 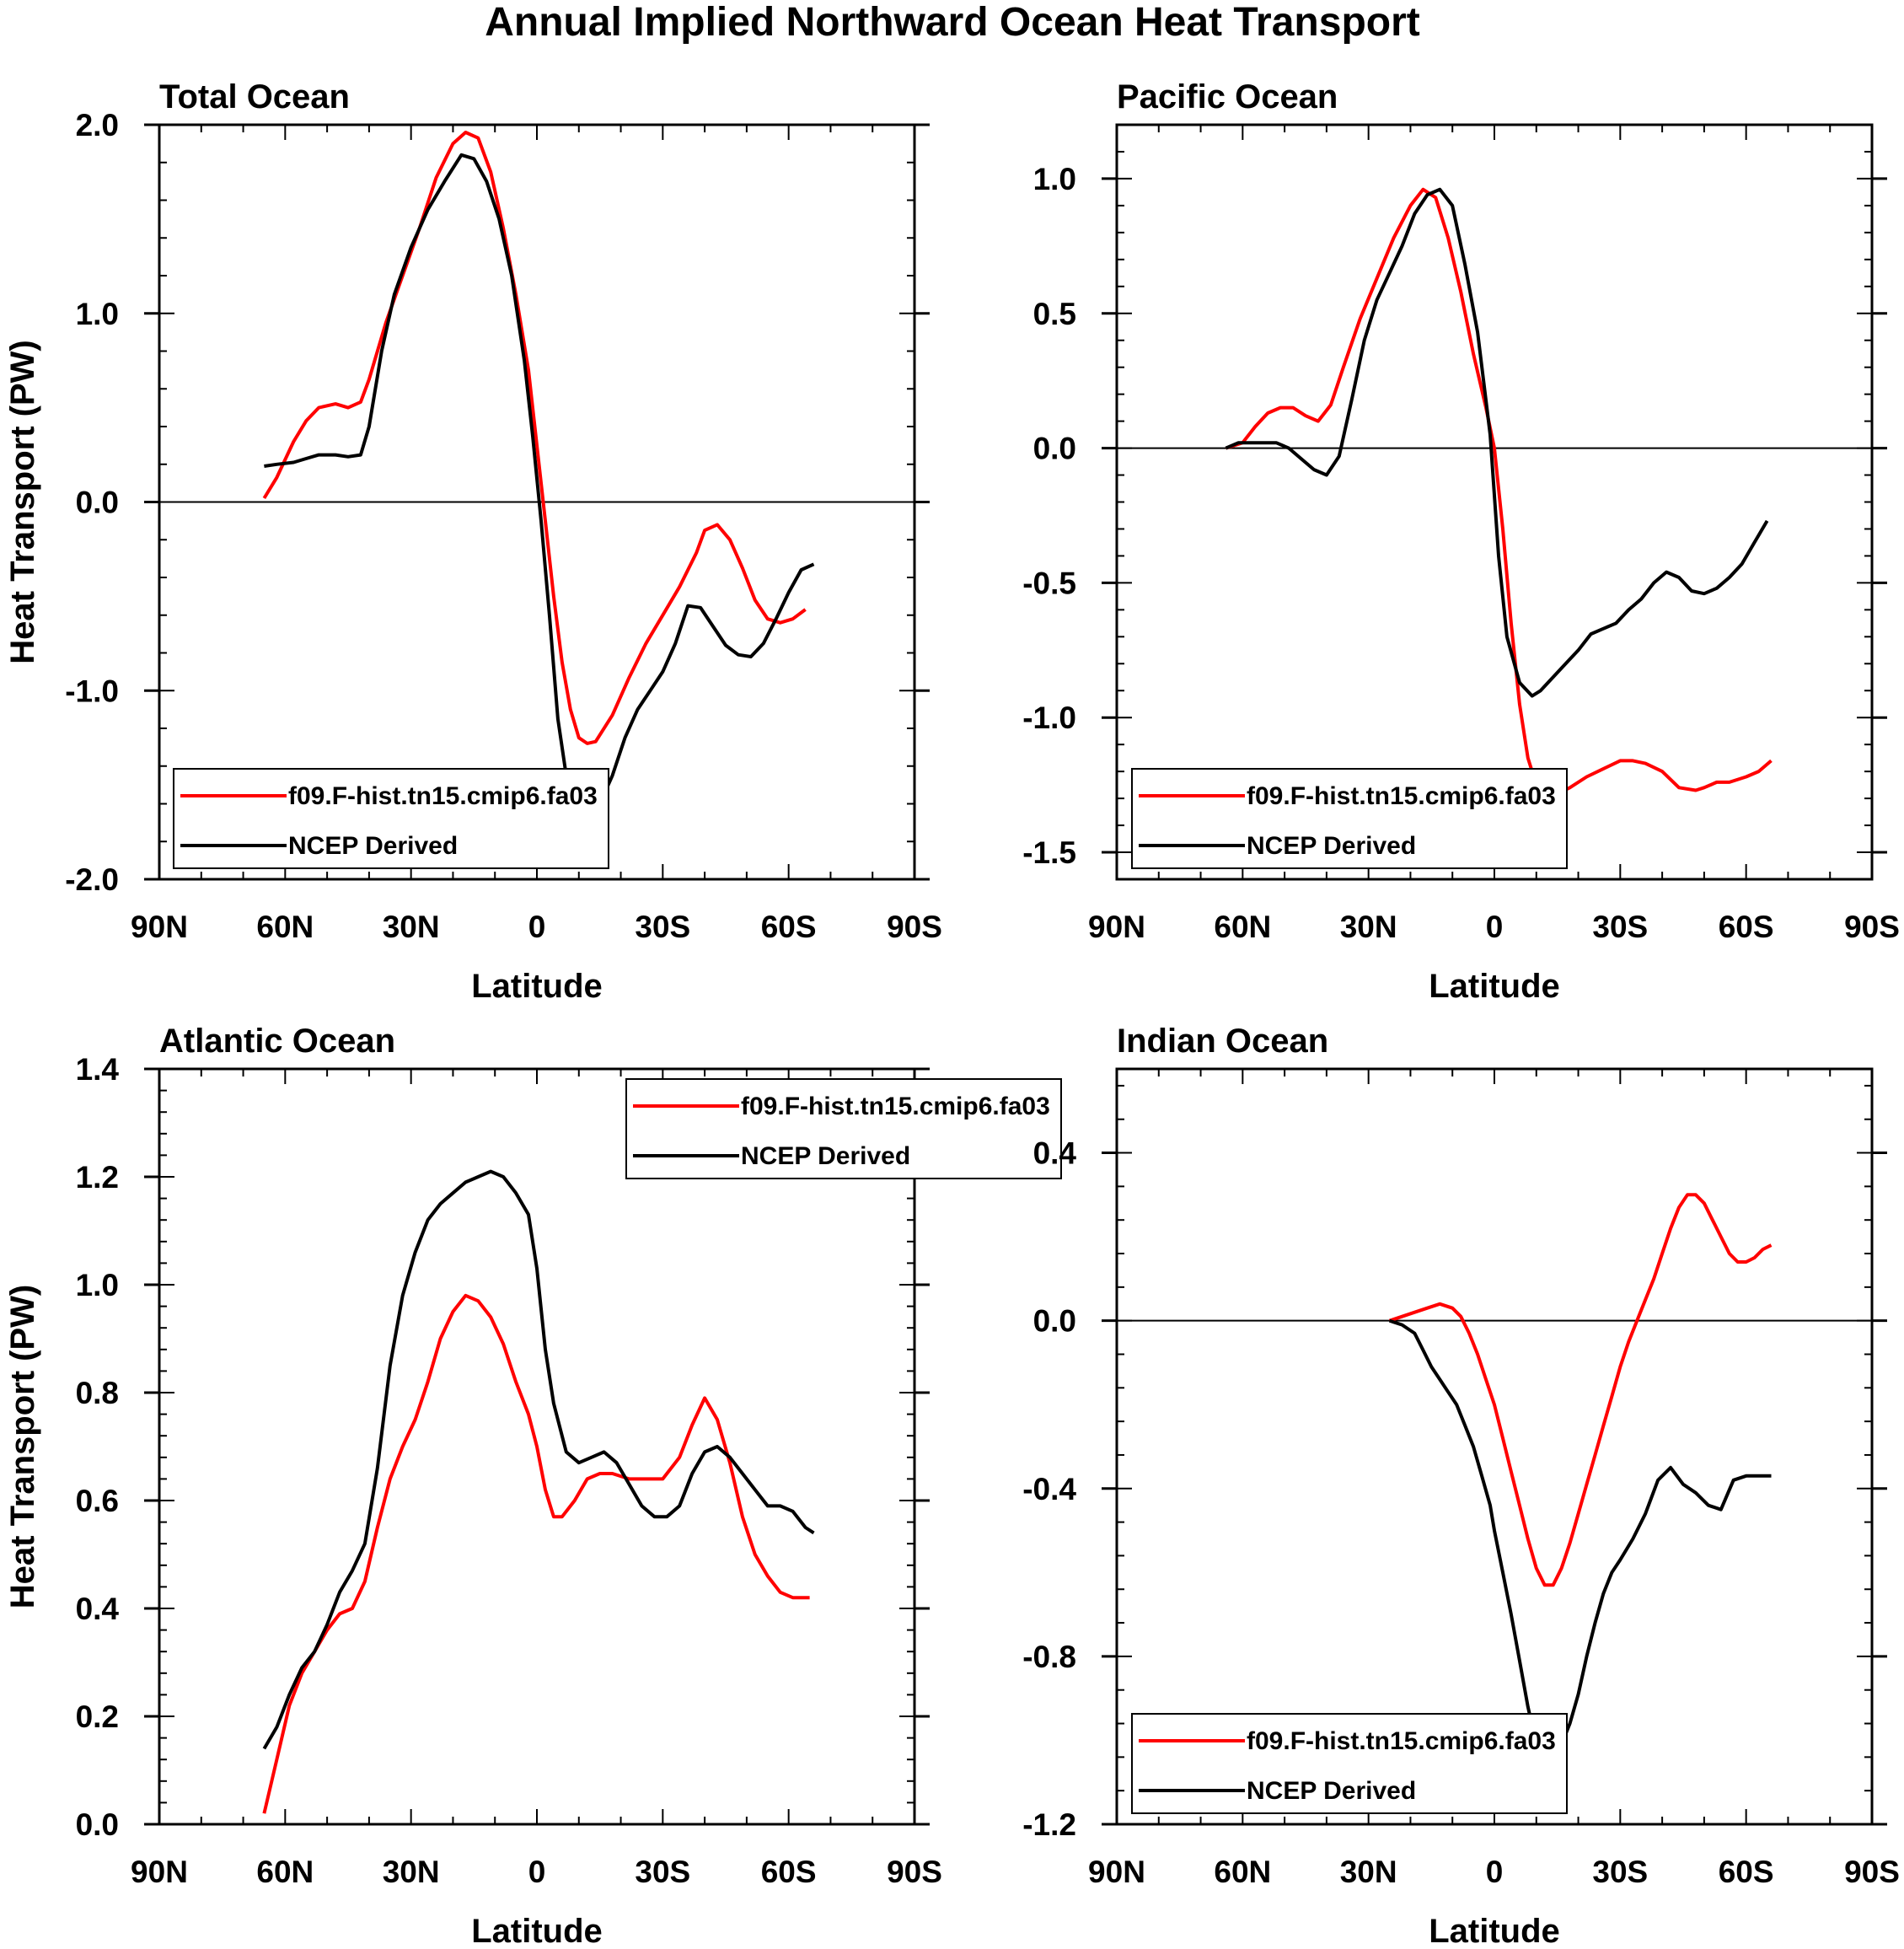 What do you see at coordinates (1049, 583) in the screenshot?
I see `y-tick-label: -0.5` at bounding box center [1049, 583].